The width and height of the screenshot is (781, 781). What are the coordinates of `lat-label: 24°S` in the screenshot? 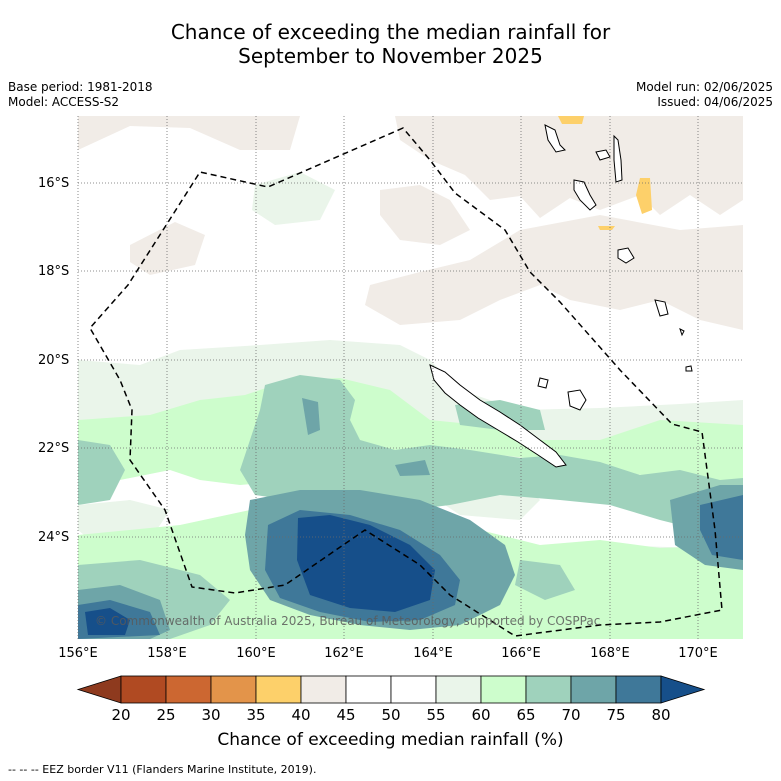 It's located at (54, 537).